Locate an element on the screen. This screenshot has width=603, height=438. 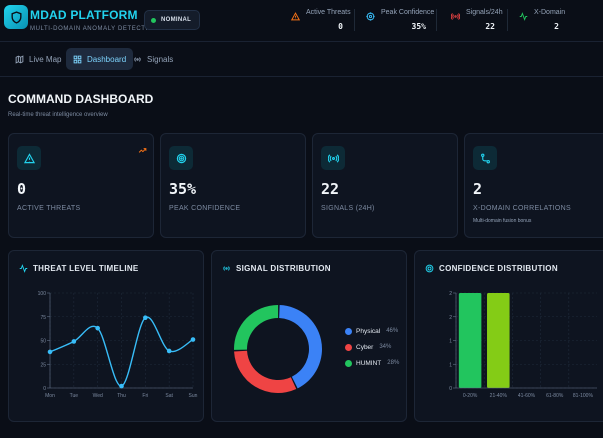
map-icon is located at coordinates (19, 59).